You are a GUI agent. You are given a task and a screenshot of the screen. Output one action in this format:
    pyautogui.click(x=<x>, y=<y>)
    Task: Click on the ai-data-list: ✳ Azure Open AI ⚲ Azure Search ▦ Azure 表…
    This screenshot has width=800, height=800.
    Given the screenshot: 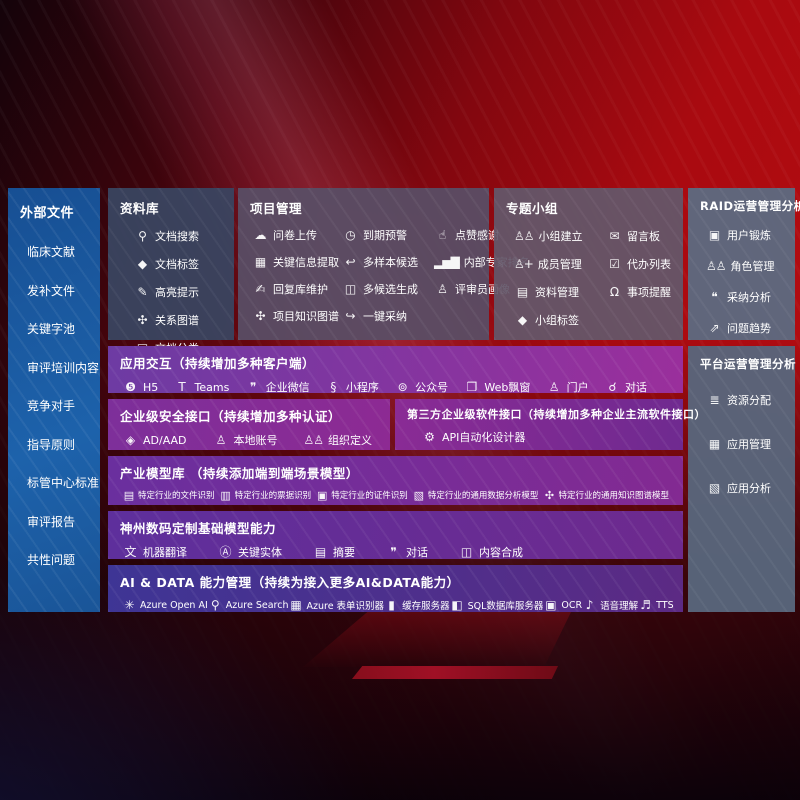 What is the action you would take?
    pyautogui.click(x=397, y=605)
    